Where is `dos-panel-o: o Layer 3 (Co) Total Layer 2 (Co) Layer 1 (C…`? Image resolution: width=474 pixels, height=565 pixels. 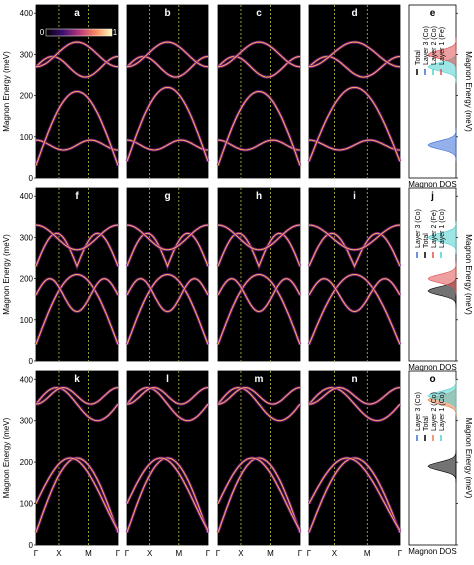 dos-panel-o: o Layer 3 (Co) Total Layer 2 (Co) Layer 1 (C… is located at coordinates (440, 463).